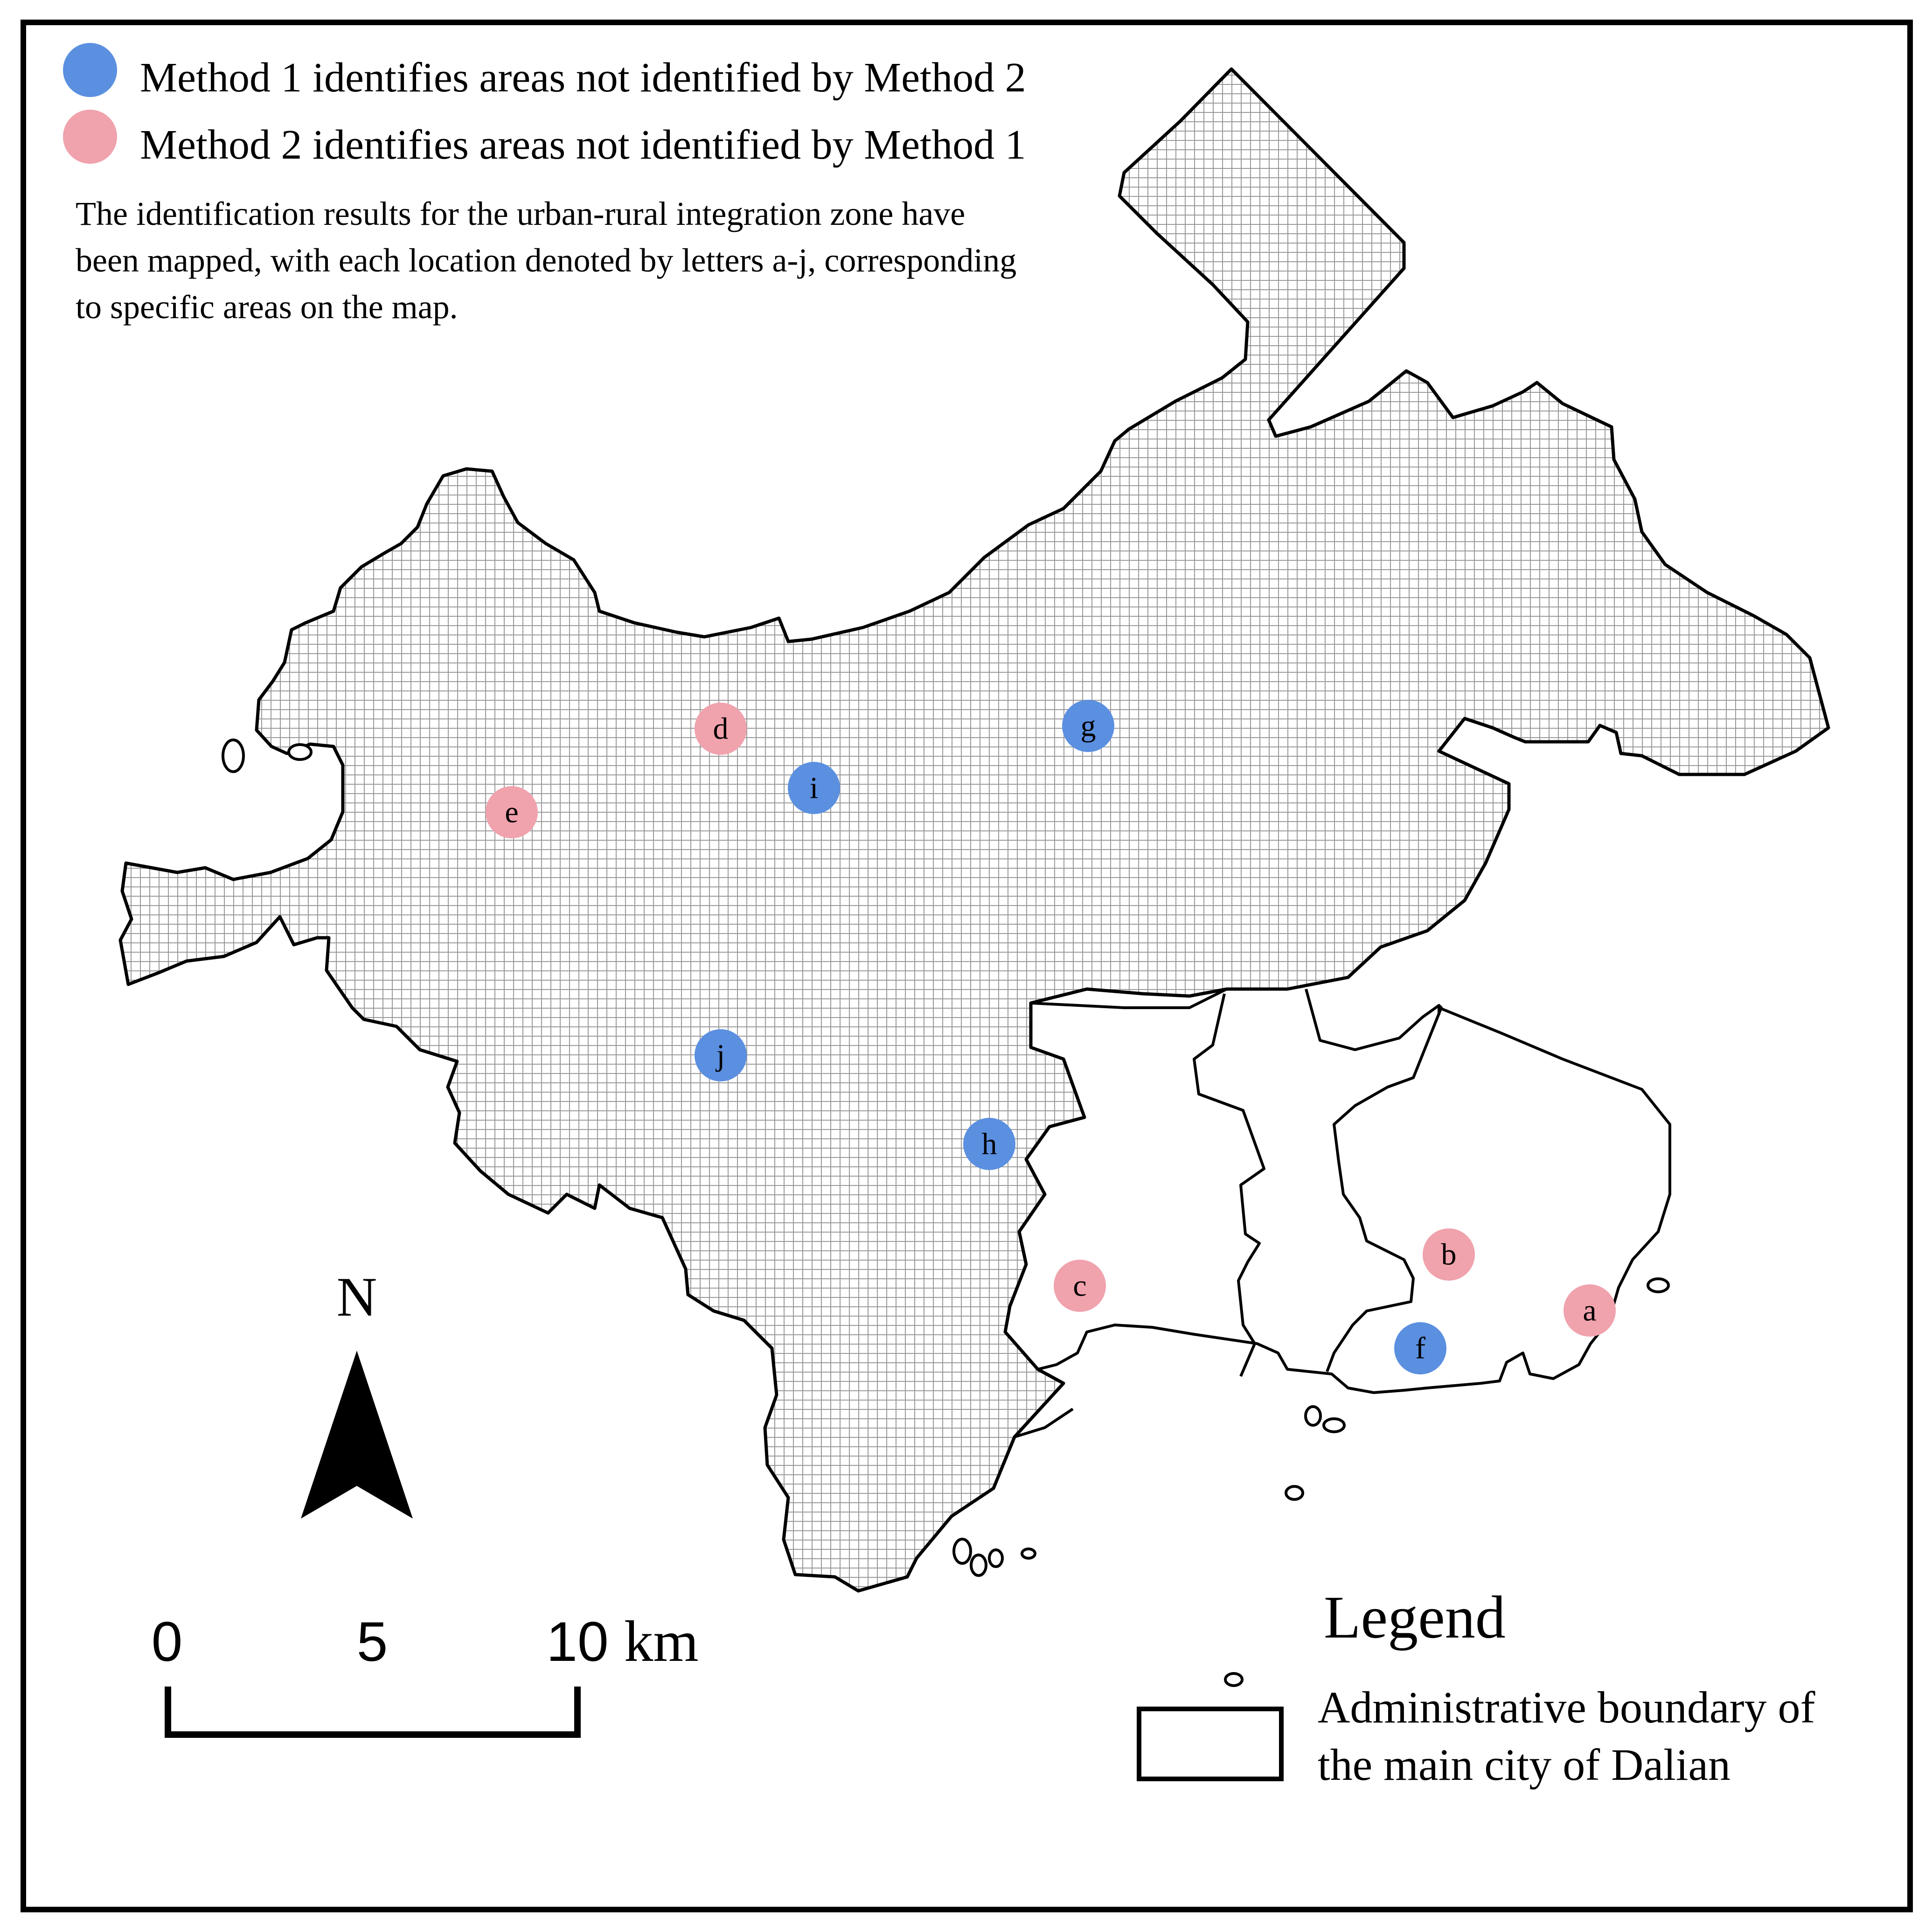  What do you see at coordinates (373, 1713) in the screenshot?
I see `scale-bar-line` at bounding box center [373, 1713].